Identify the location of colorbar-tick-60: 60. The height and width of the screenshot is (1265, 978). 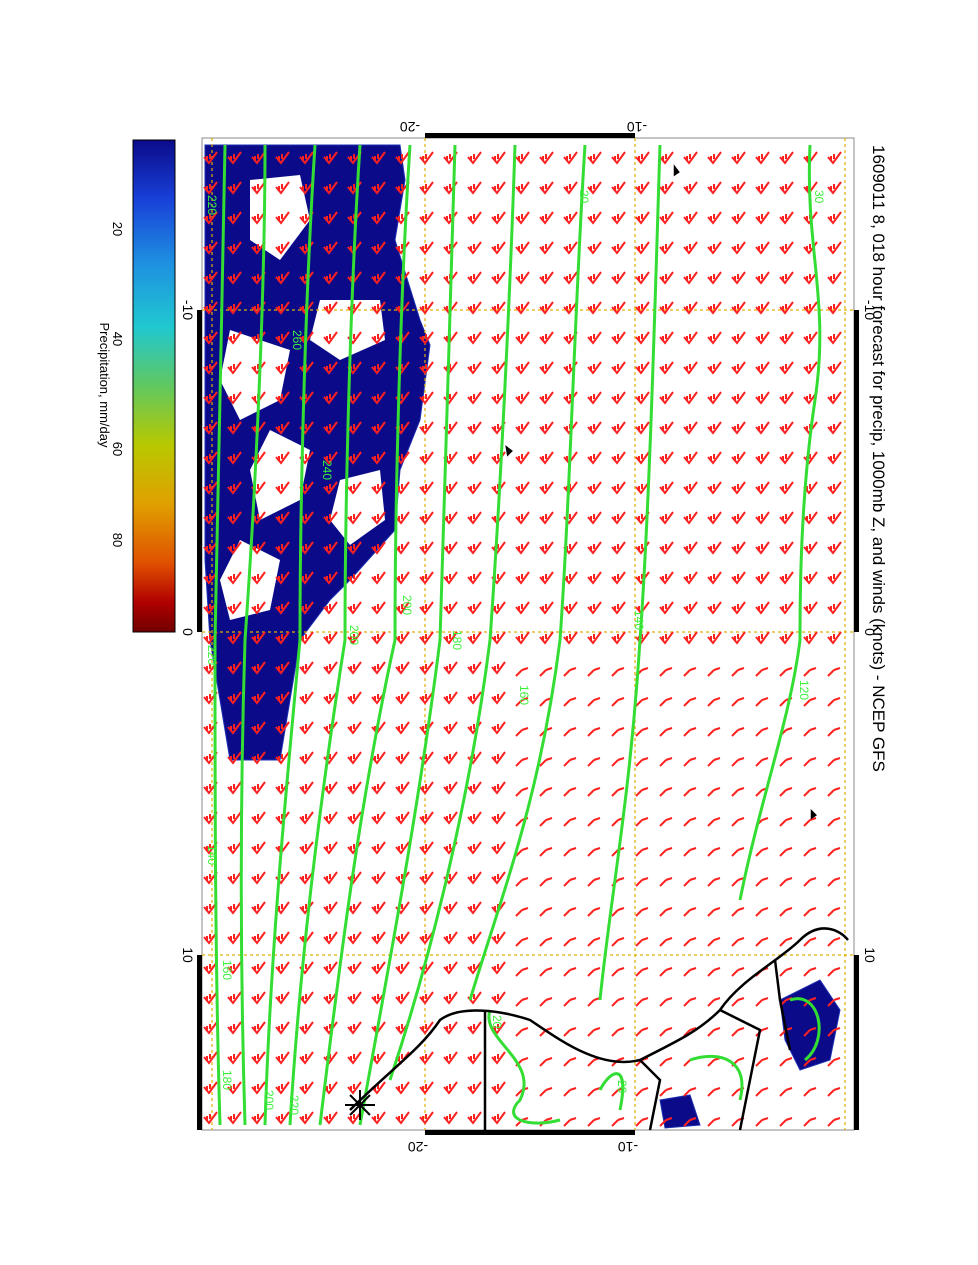
(117, 449).